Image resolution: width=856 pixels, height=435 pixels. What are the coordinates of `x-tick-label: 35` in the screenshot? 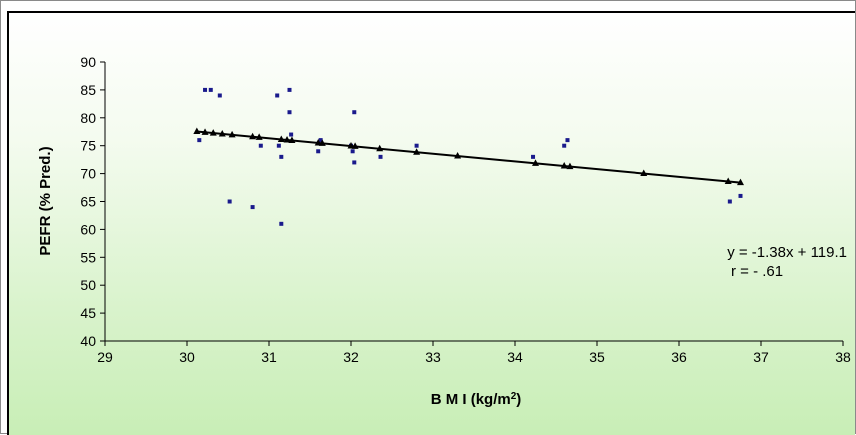 It's located at (597, 357).